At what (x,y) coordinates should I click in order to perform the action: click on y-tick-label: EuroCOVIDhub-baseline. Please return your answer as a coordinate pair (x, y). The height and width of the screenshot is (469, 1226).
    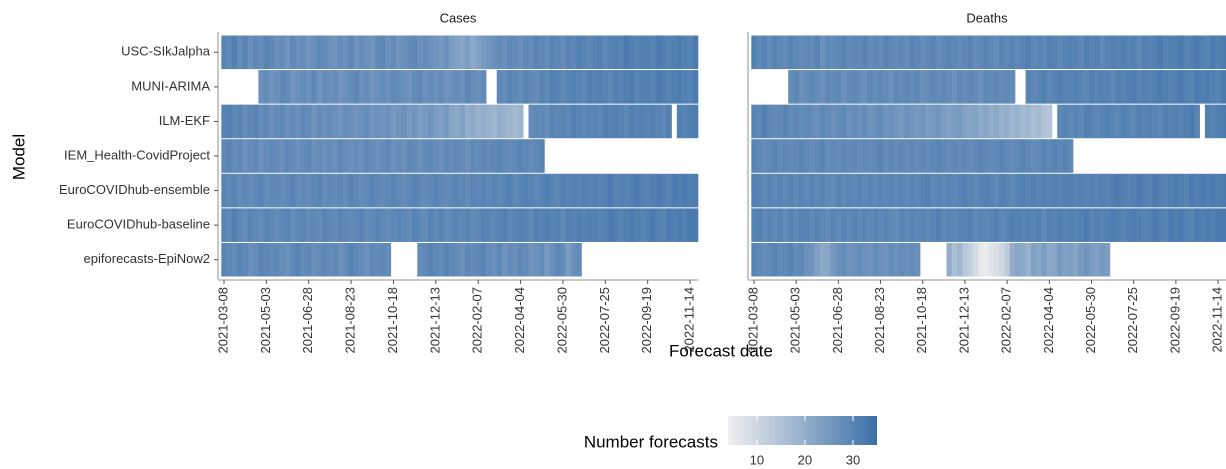
    Looking at the image, I should click on (138, 224).